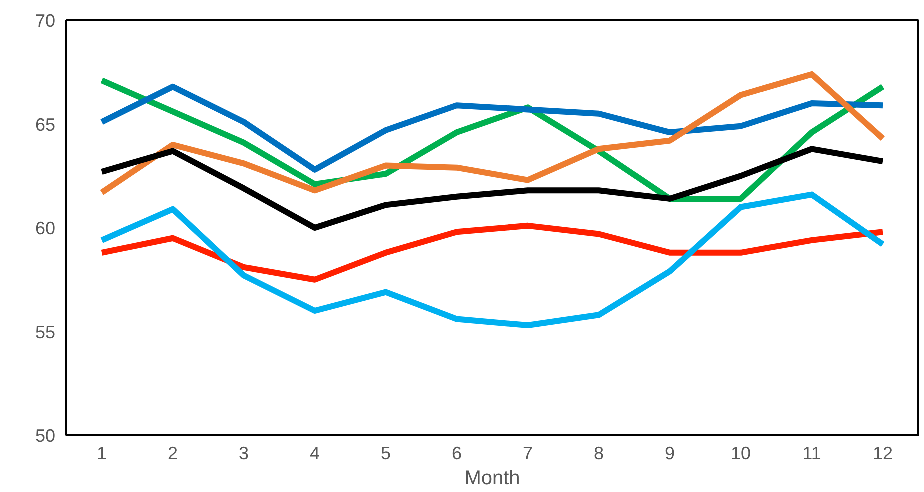 This screenshot has width=924, height=492. What do you see at coordinates (173, 454) in the screenshot?
I see `x-tick-label: 2` at bounding box center [173, 454].